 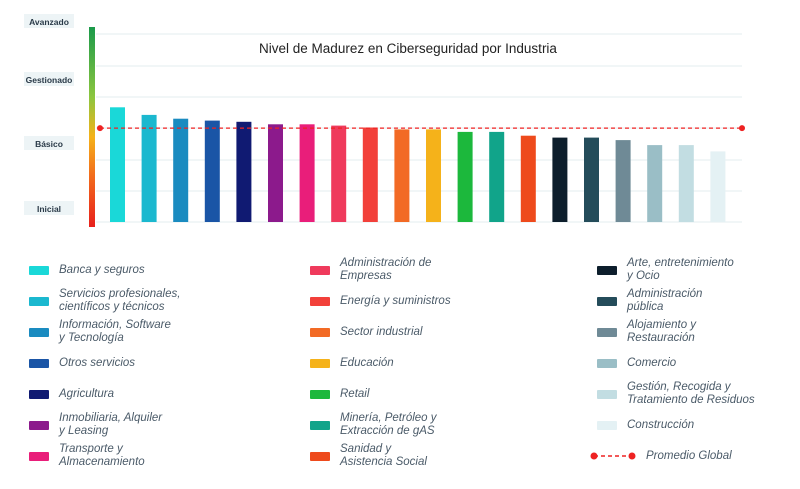 I want to click on bar: Minería, Petróleo y Extracción de gAS, so click(x=497, y=176).